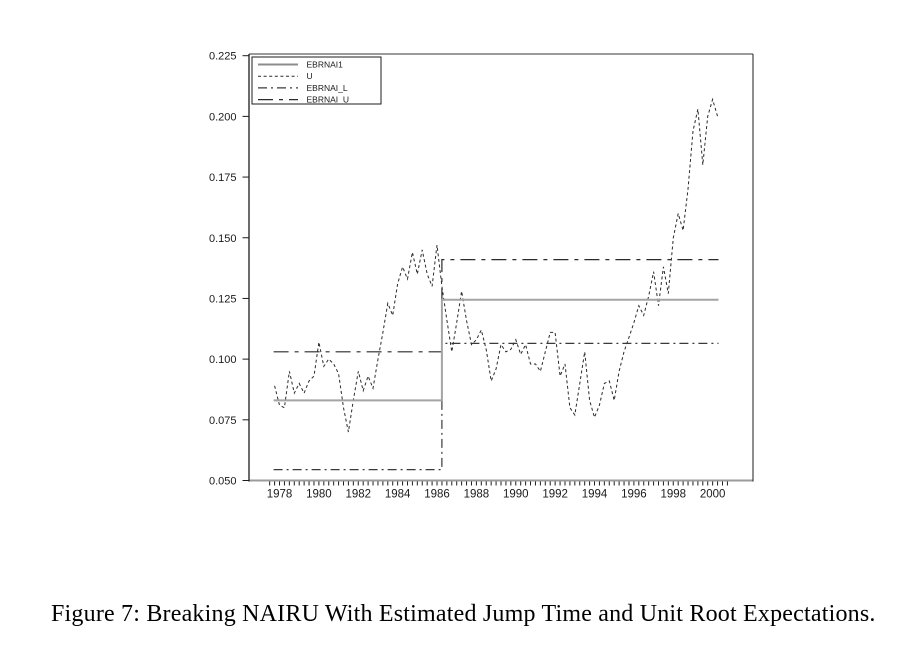 The height and width of the screenshot is (646, 920). I want to click on x-tick-label: 1984, so click(398, 495).